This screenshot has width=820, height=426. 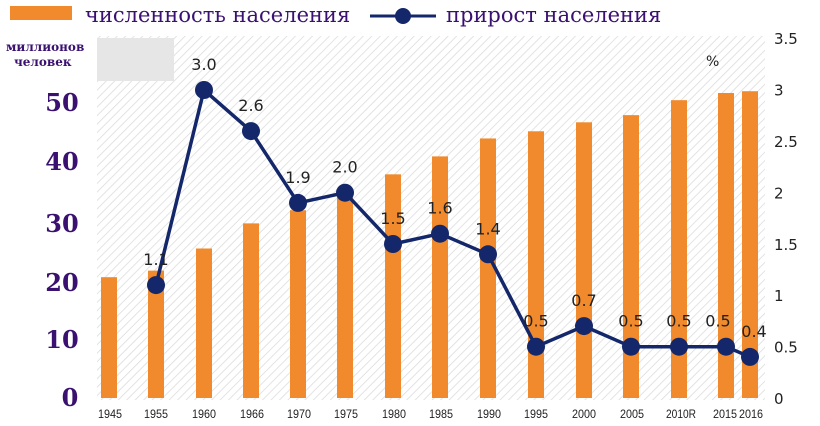 I want to click on x-tick-1945: 1945, so click(x=110, y=414).